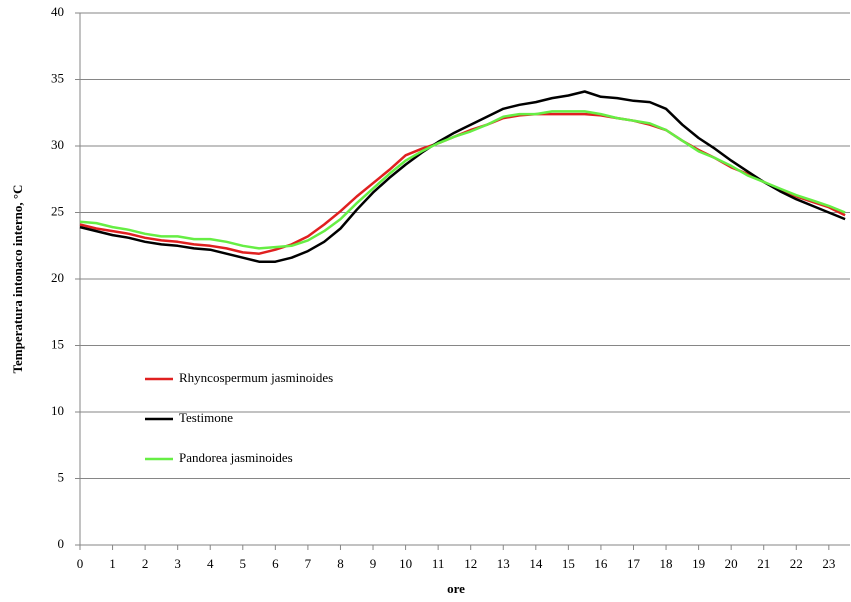 The height and width of the screenshot is (602, 851). What do you see at coordinates (536, 563) in the screenshot?
I see `x-tick-label: 14` at bounding box center [536, 563].